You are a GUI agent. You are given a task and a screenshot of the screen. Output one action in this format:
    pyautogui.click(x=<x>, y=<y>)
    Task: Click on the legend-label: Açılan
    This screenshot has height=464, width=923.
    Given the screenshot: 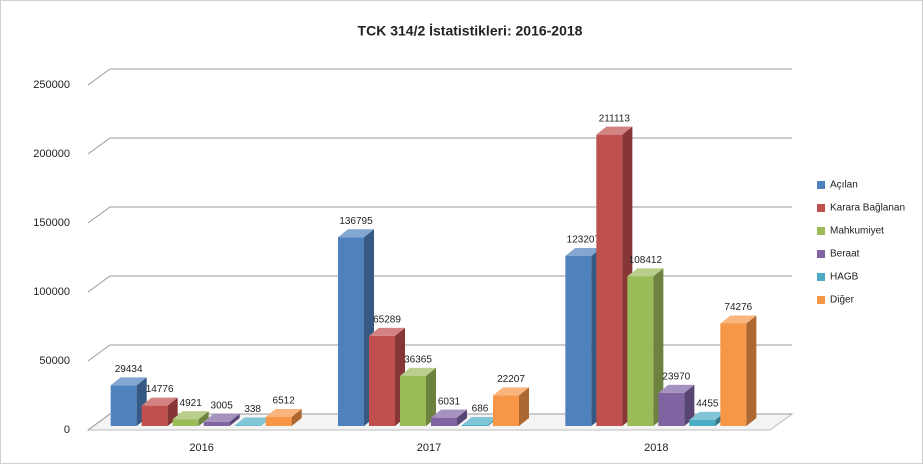 What is the action you would take?
    pyautogui.click(x=844, y=185)
    